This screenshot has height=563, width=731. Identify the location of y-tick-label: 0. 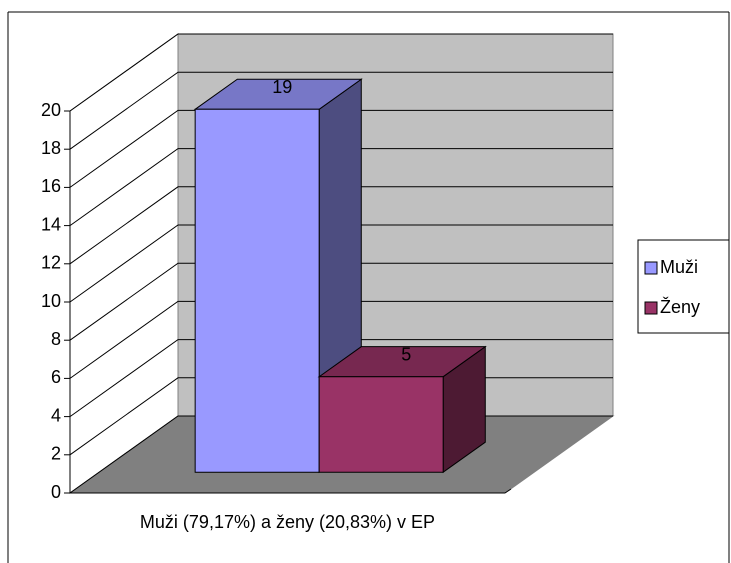
(56, 492).